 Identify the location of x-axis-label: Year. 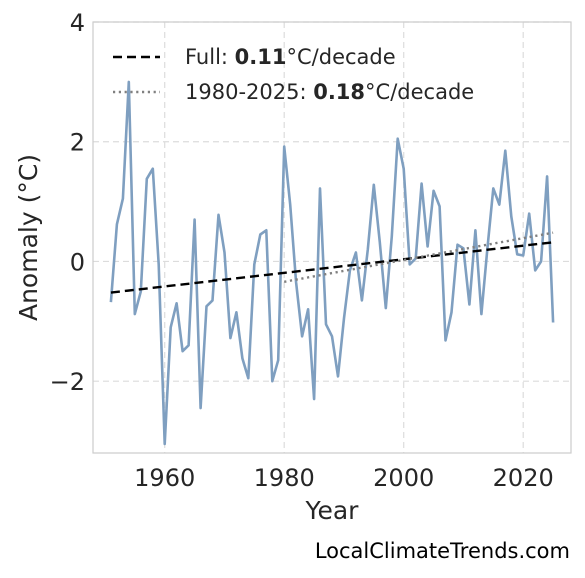
(332, 510).